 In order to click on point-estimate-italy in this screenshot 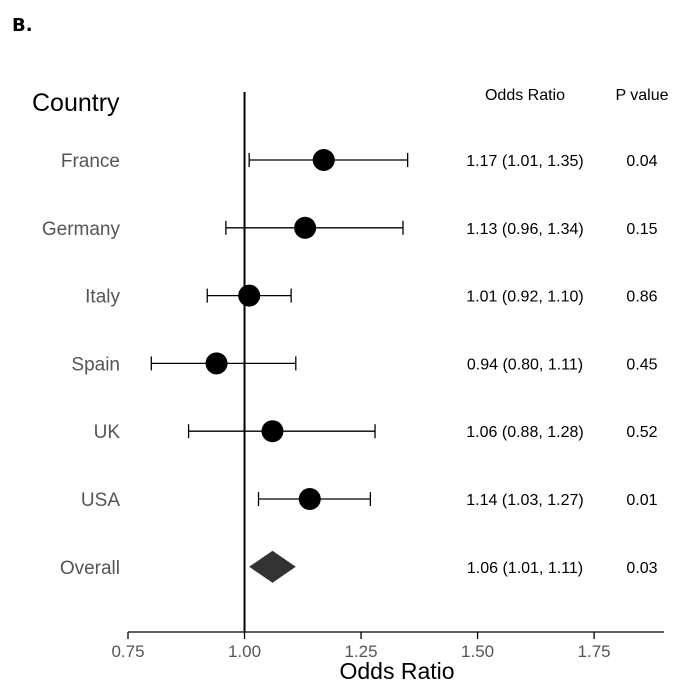, I will do `click(249, 295)`.